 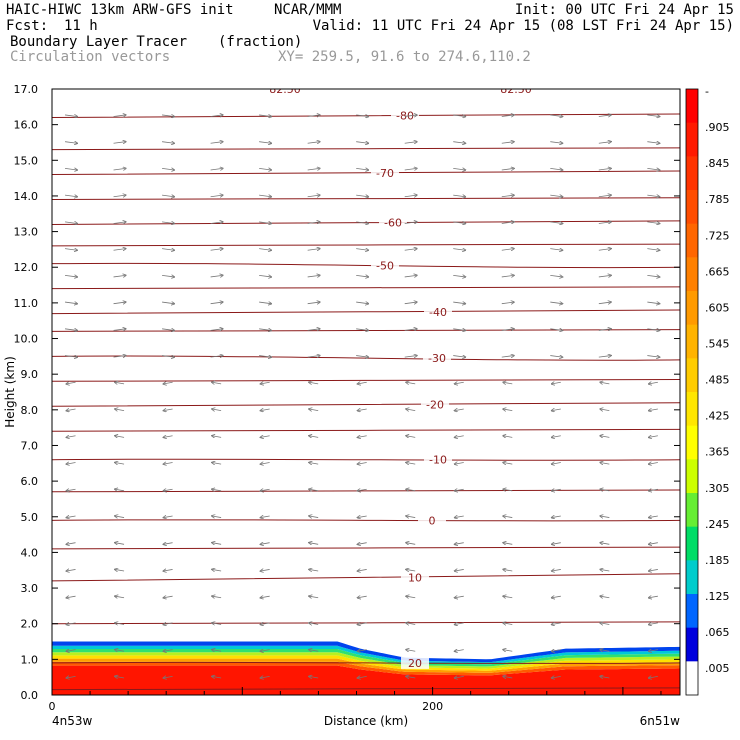 What do you see at coordinates (30, 445) in the screenshot?
I see `y-tick-label: 7.0` at bounding box center [30, 445].